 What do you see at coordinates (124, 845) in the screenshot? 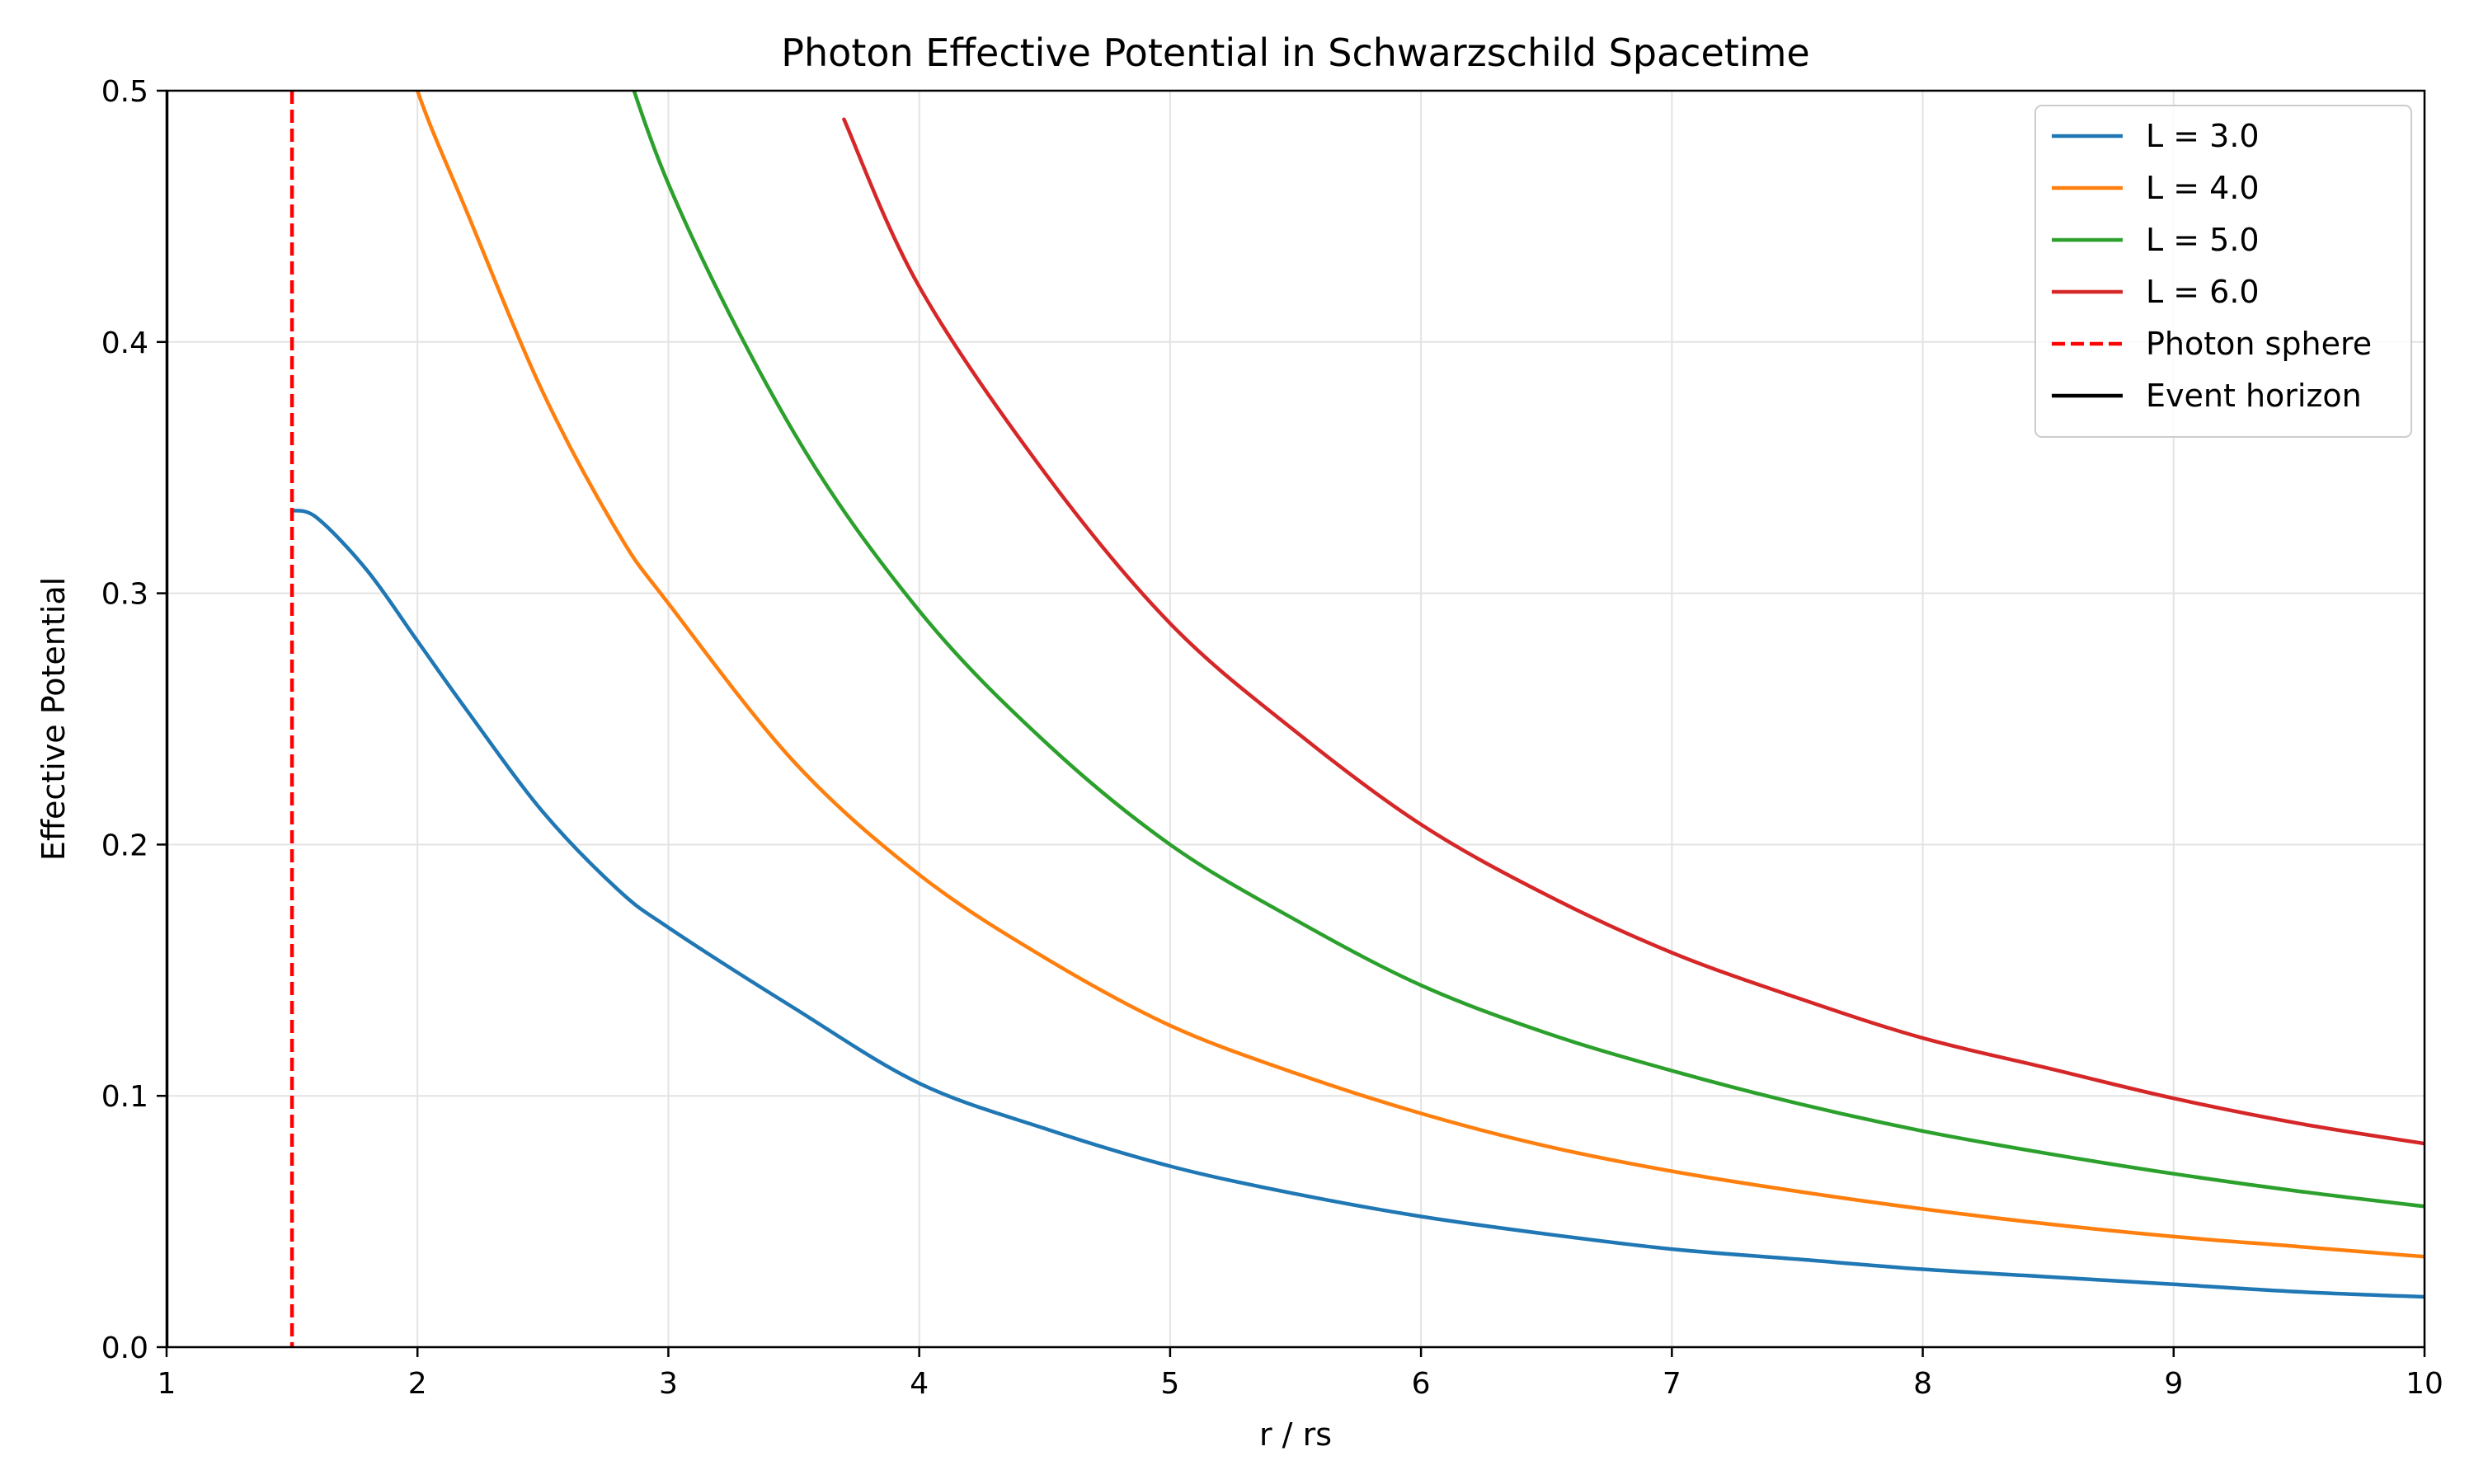
I see `y-tick-label: 0.2` at bounding box center [124, 845].